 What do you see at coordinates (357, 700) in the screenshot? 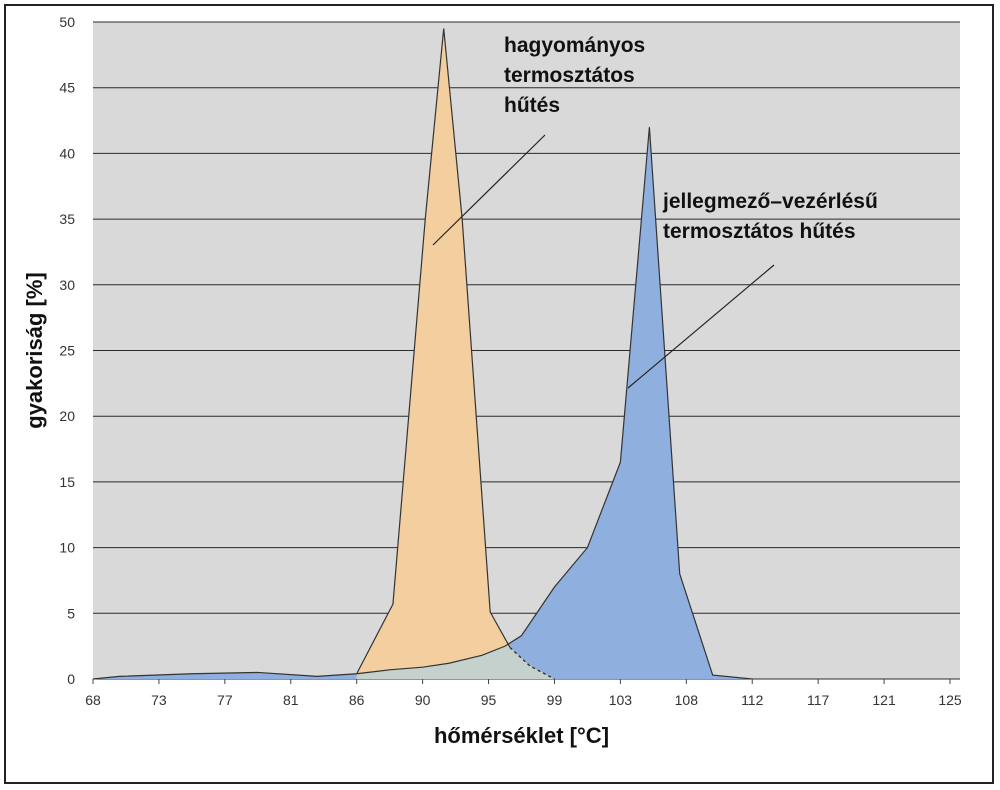
I see `x-tick-label: 86` at bounding box center [357, 700].